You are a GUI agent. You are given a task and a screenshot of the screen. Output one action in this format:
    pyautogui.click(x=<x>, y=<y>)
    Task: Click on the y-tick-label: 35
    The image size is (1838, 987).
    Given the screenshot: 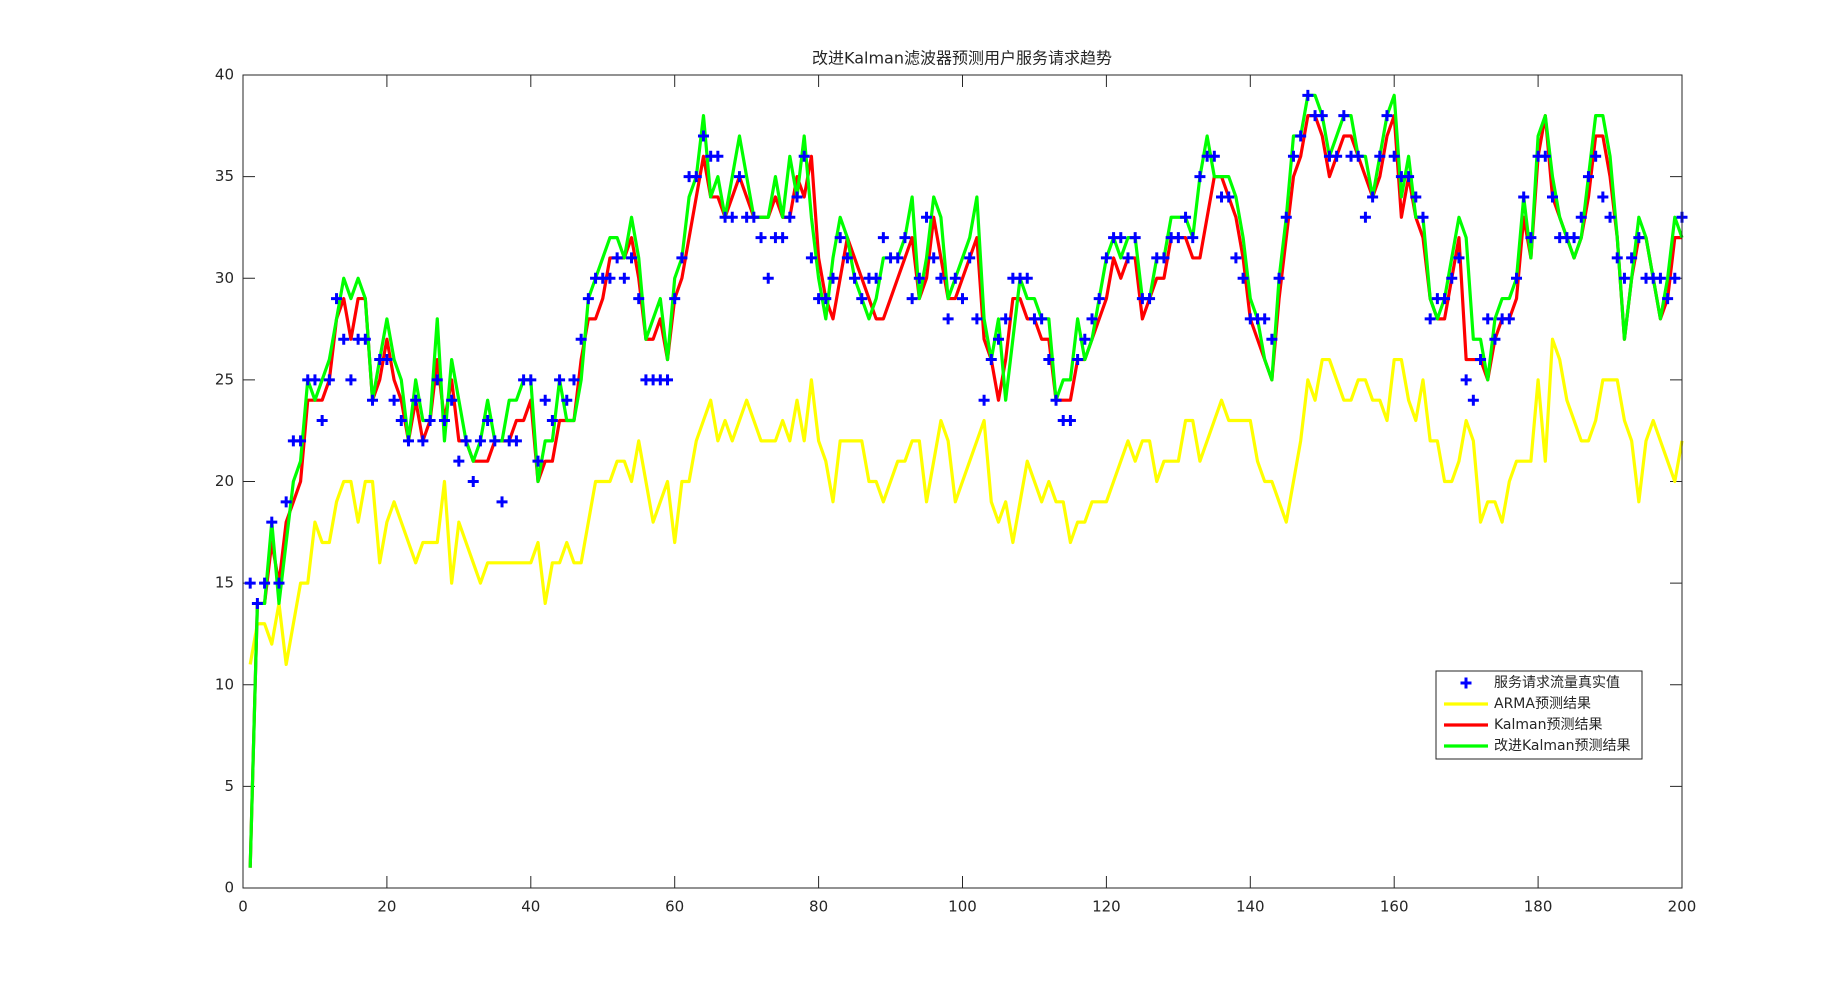 What is the action you would take?
    pyautogui.click(x=224, y=176)
    